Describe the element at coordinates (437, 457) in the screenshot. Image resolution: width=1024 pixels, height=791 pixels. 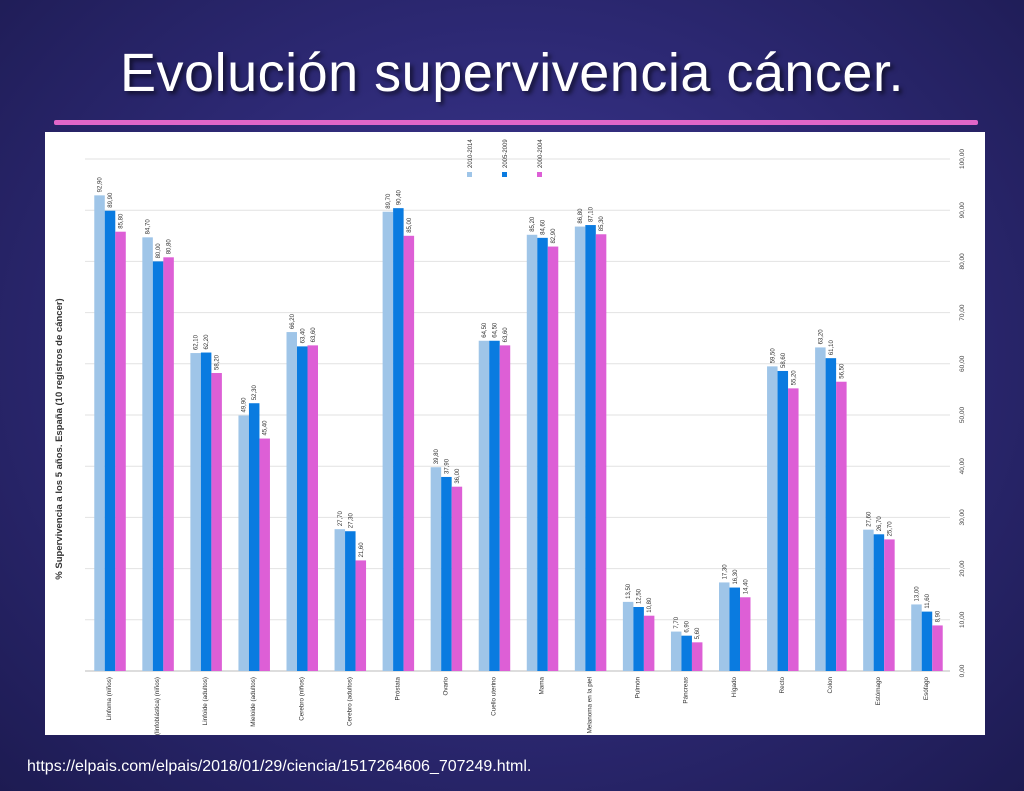
I see `bar-value-label: 39,80` at that location.